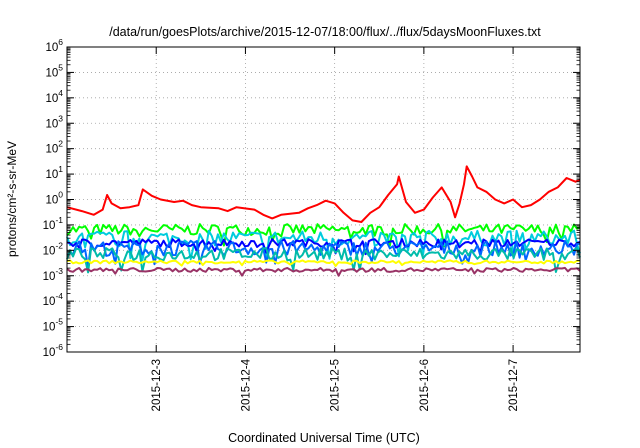 The height and width of the screenshot is (448, 640). I want to click on y-tick-label: 10⁶, so click(54, 45).